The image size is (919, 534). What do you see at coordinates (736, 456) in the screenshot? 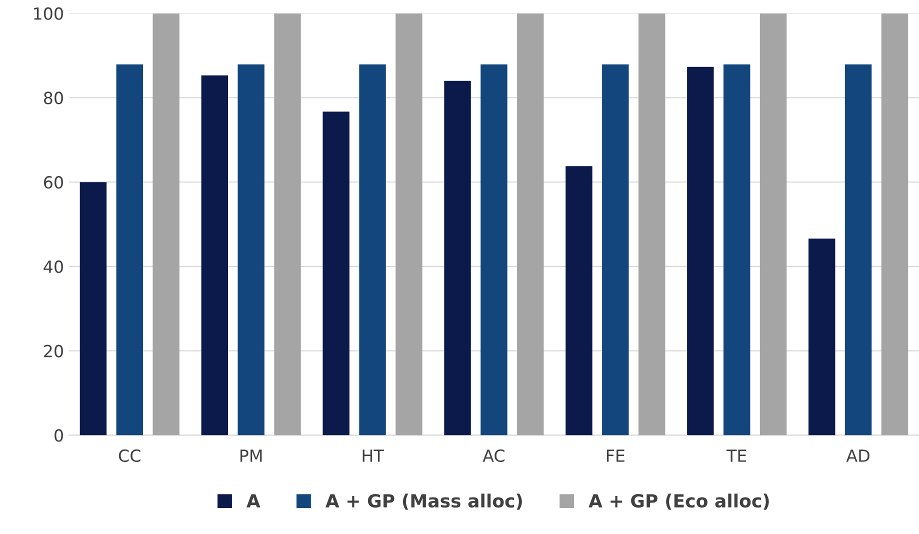
I see `x-tick-label: TE` at bounding box center [736, 456].